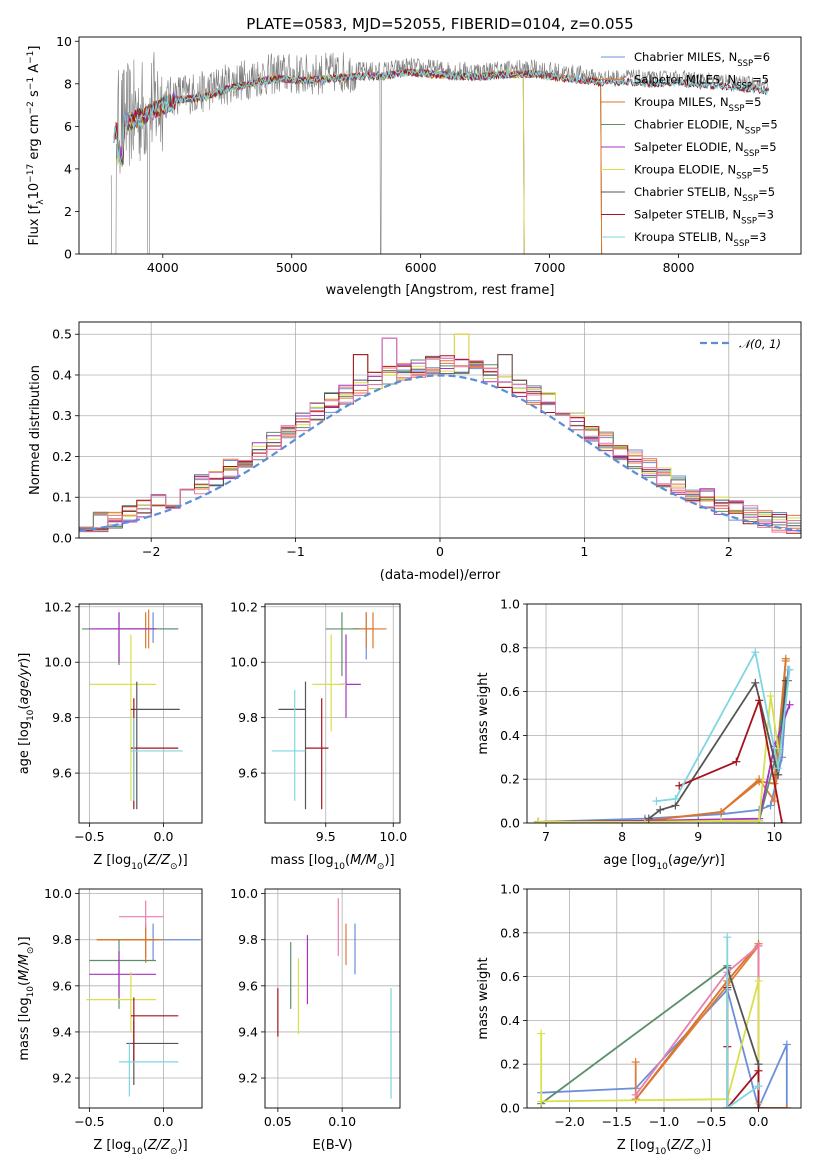 The image size is (819, 1170). What do you see at coordinates (440, 575) in the screenshot?
I see `x-axis-label: (data-model)/error` at bounding box center [440, 575].